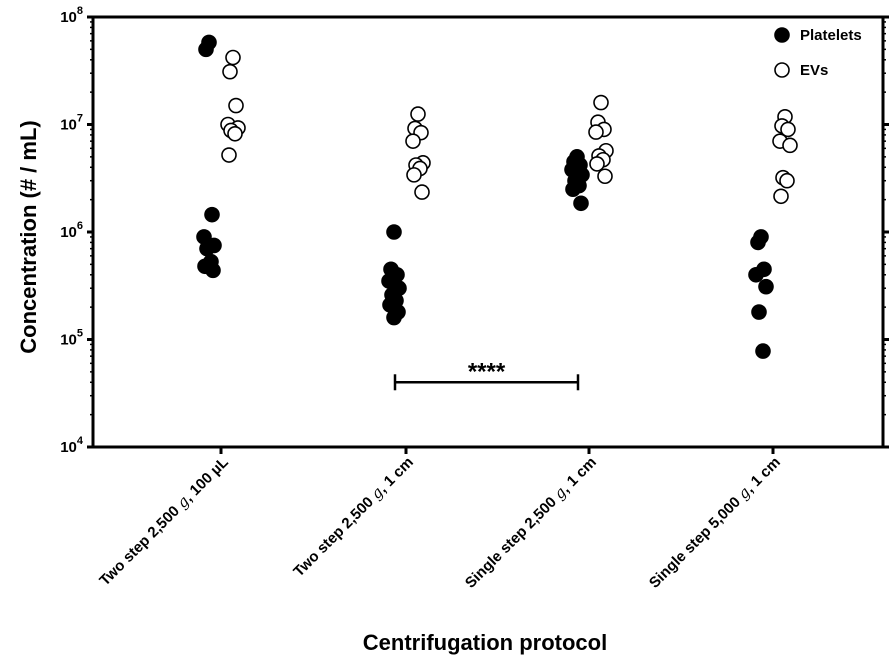 The width and height of the screenshot is (889, 658). I want to click on y-tick-label: 10⁴, so click(72, 445).